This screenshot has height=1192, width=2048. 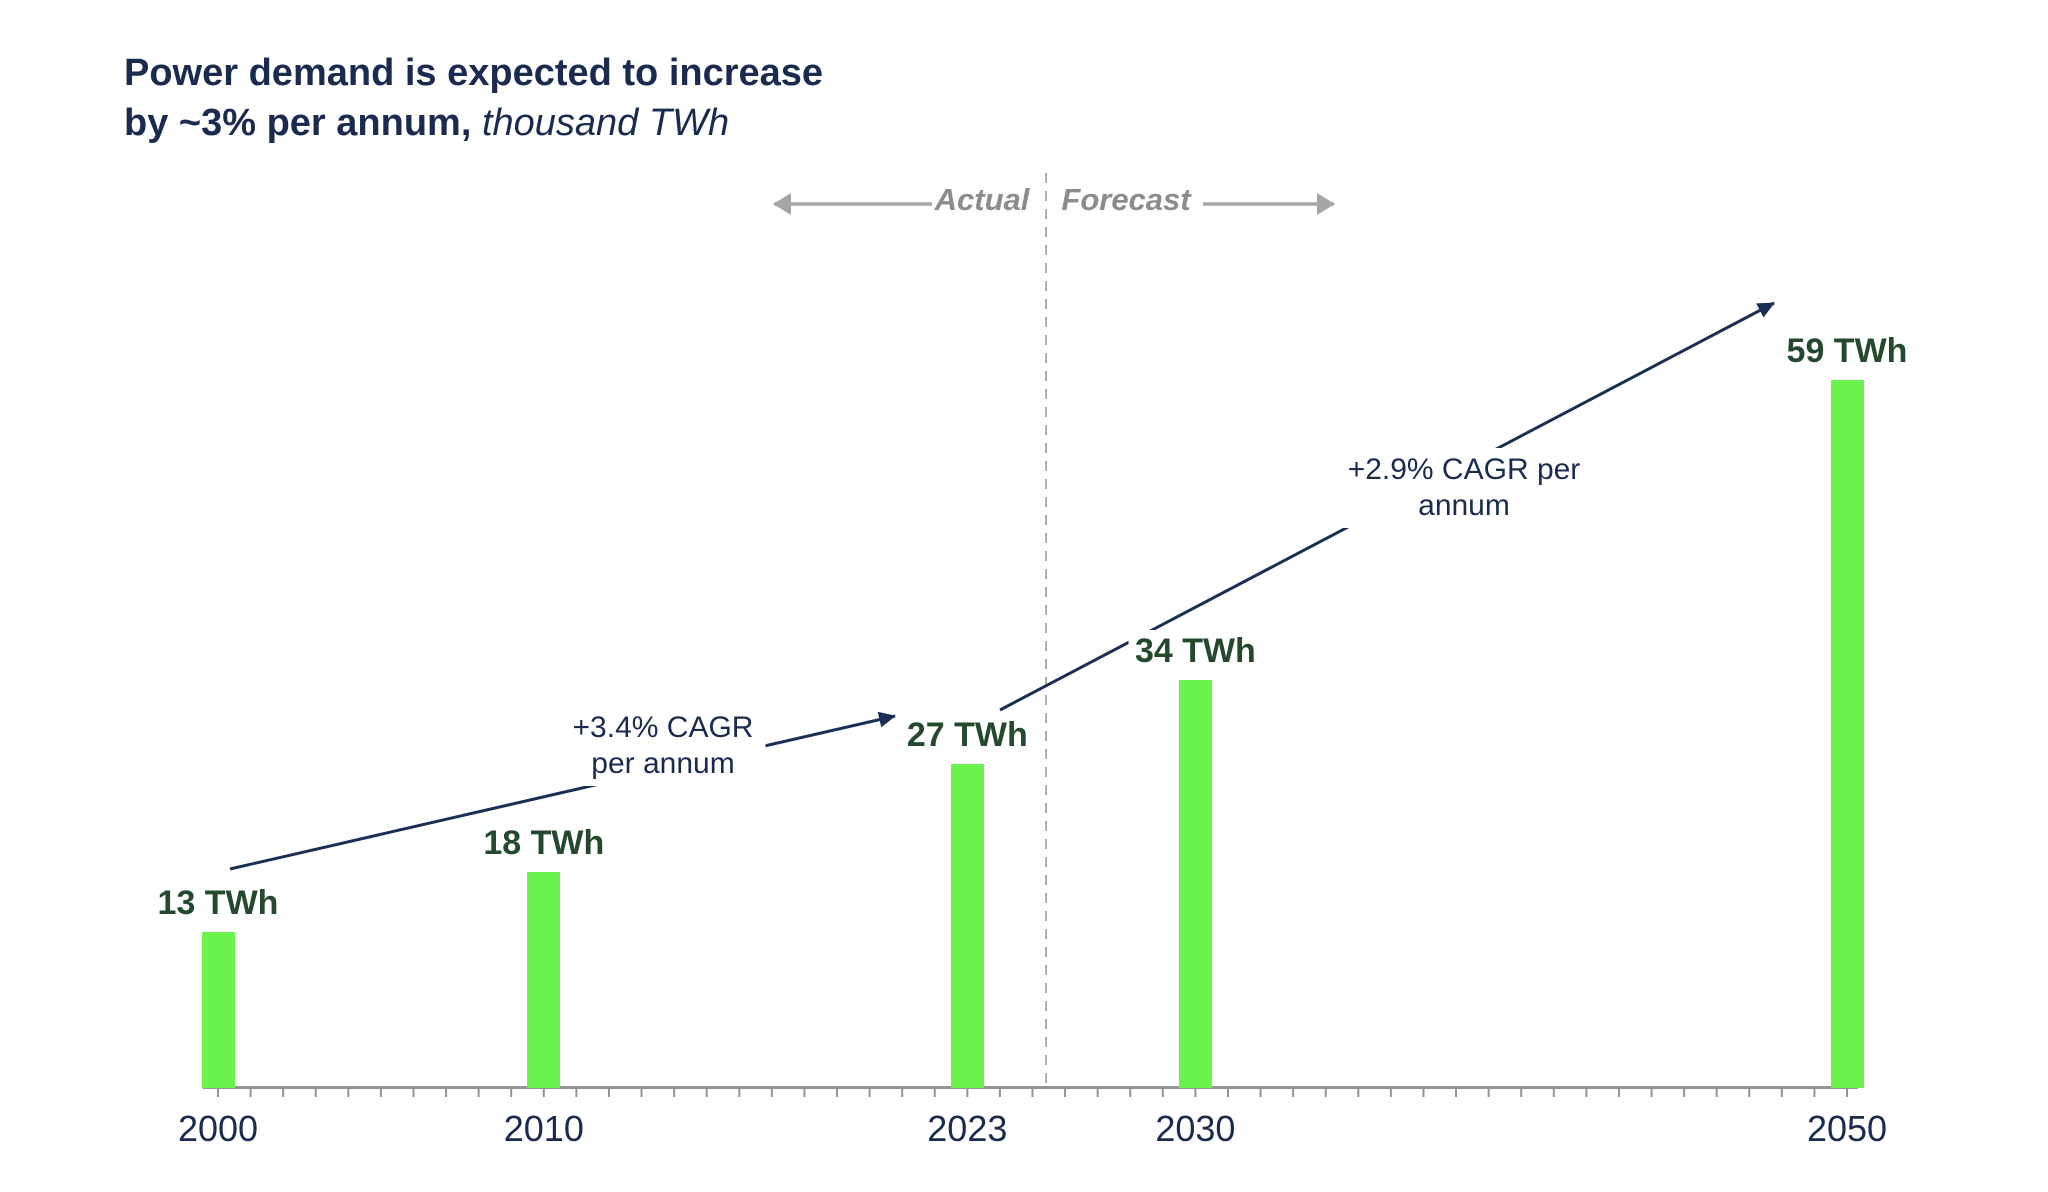 I want to click on actual-cagr-note-line1: +3.4% CAGR, so click(x=663, y=727).